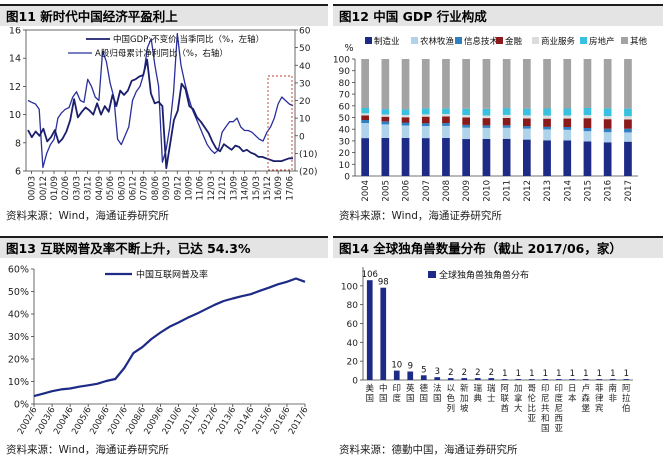 This screenshot has width=663, height=457. Describe the element at coordinates (15, 115) in the screenshot. I see `left-tick-label: 10` at that location.